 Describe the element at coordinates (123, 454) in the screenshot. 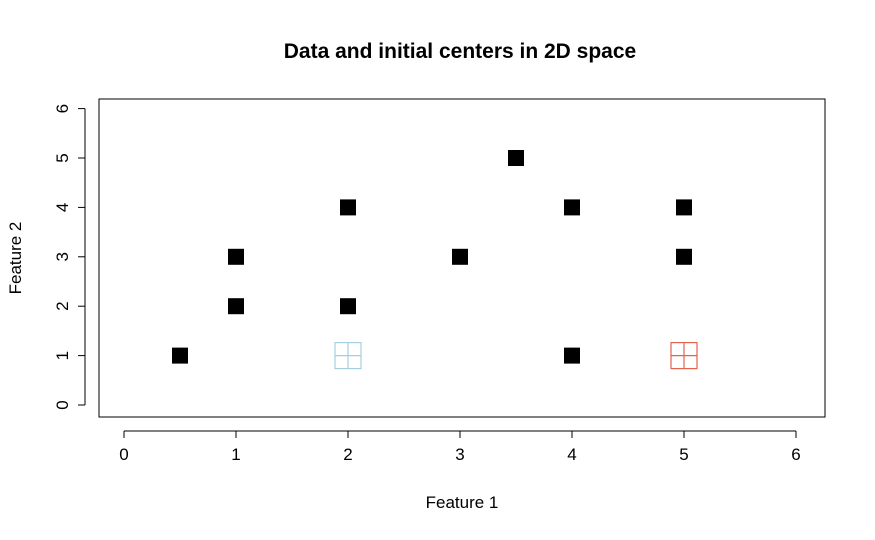

I see `x-tick-label: 0` at that location.